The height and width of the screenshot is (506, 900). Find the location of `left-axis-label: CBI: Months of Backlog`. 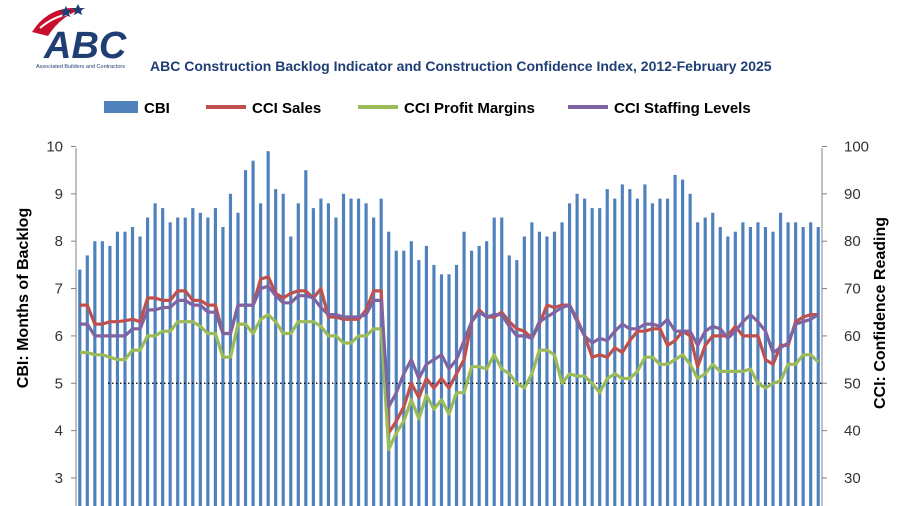

left-axis-label: CBI: Months of Backlog is located at coordinates (23, 298).